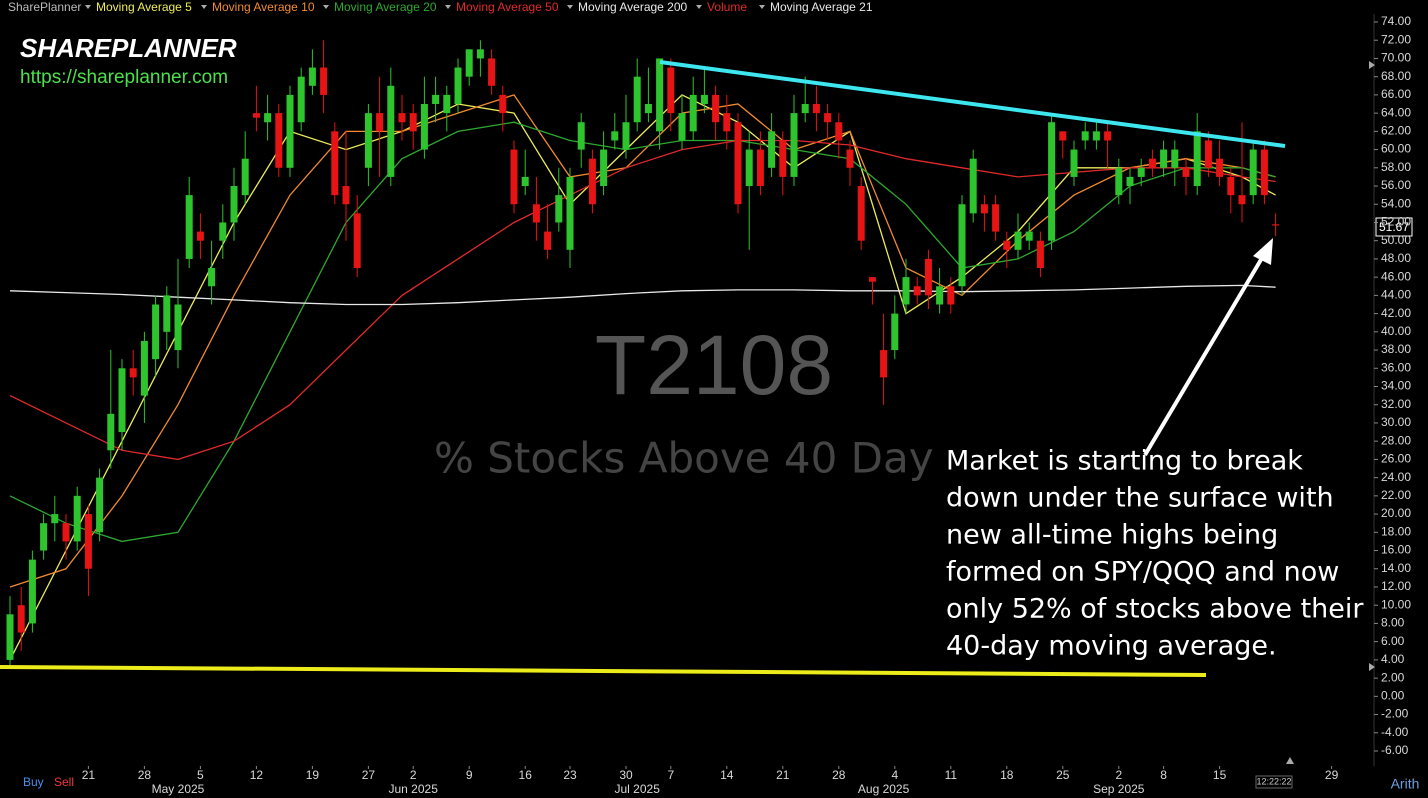 The image size is (1428, 798). Describe the element at coordinates (570, 775) in the screenshot. I see `x-tick-label: 23` at that location.